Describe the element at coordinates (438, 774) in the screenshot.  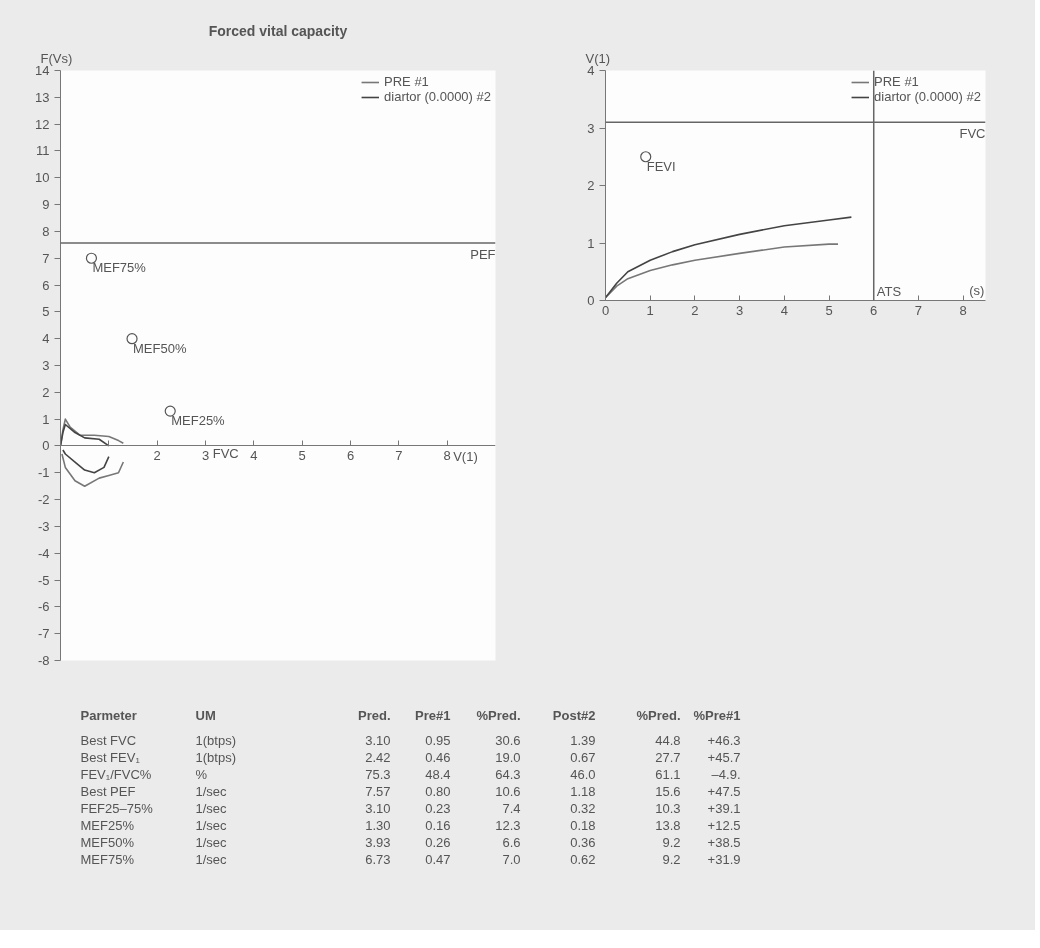
I see `text: 48.4` at that location.